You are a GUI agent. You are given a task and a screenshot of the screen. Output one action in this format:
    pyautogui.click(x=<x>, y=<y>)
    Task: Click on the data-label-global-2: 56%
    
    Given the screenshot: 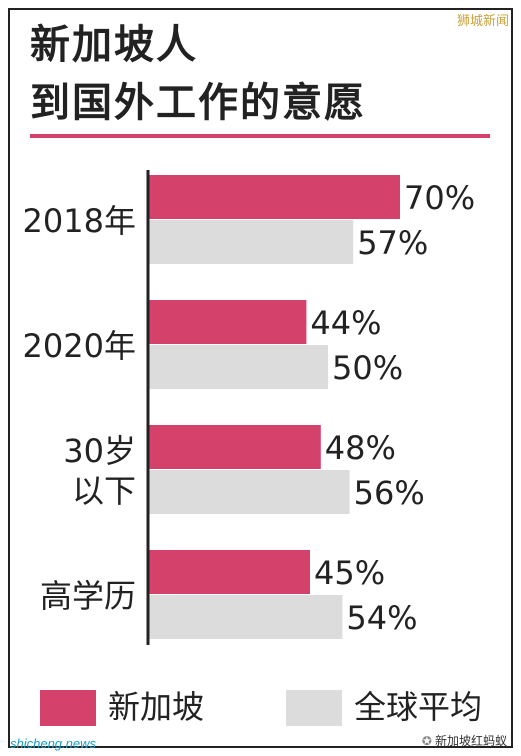 What is the action you would take?
    pyautogui.click(x=389, y=493)
    